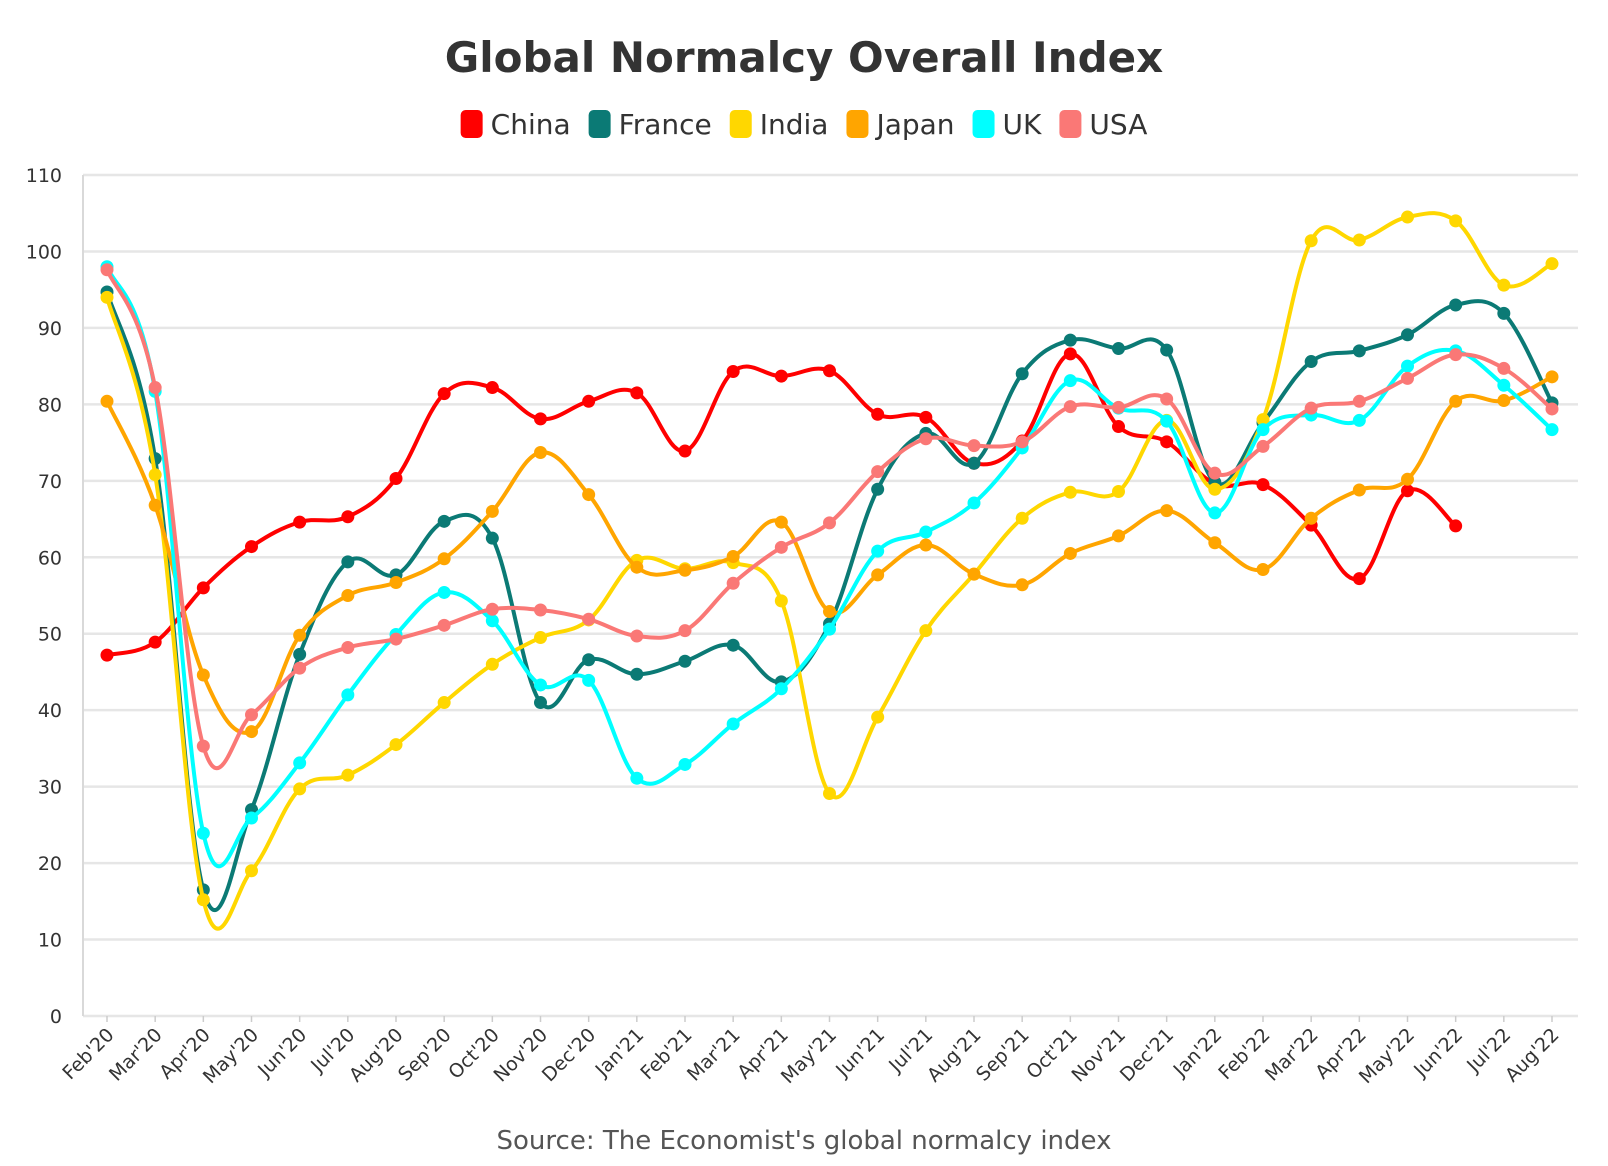  Describe the element at coordinates (515, 124) in the screenshot. I see `legend-item: China` at that location.